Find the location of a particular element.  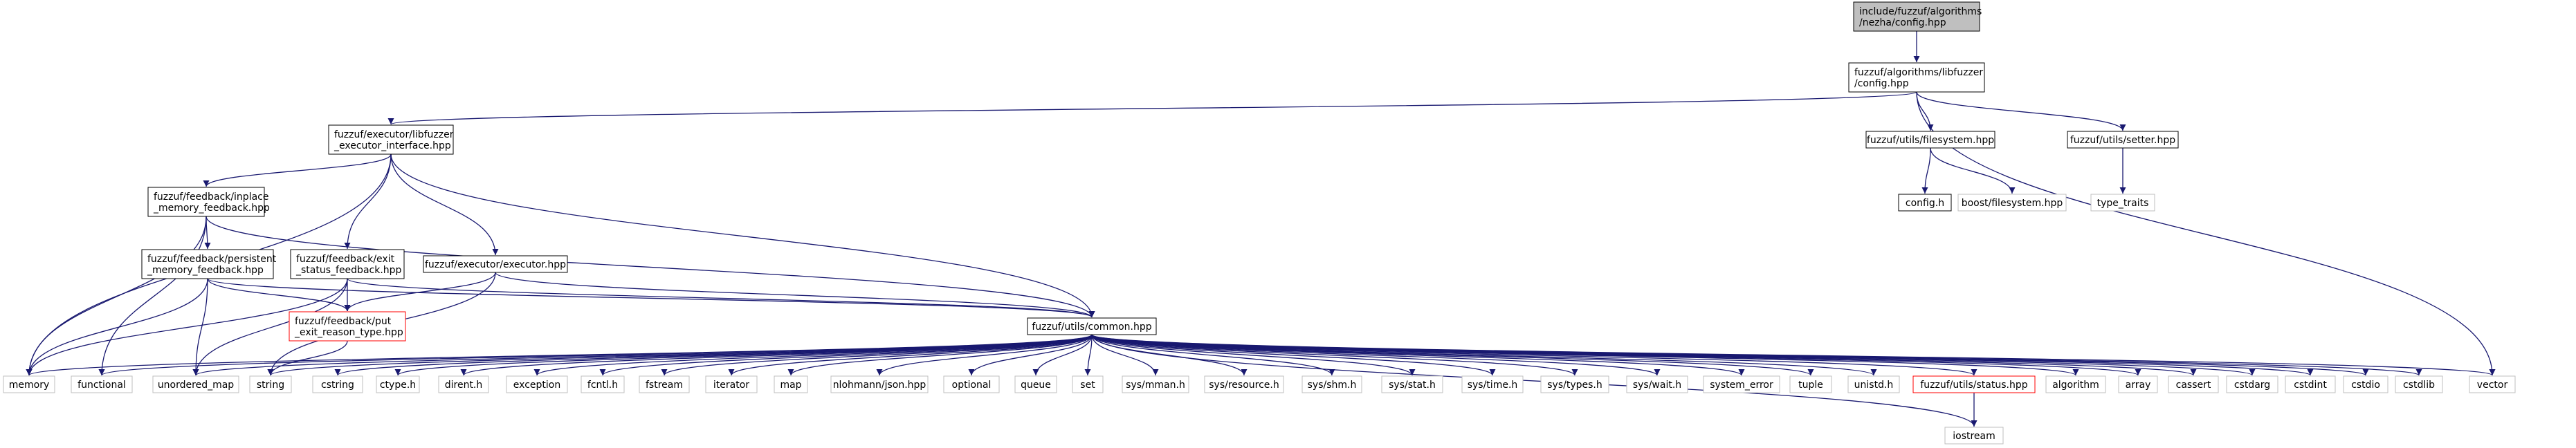

edge-libfuzzer_config-to-executor_interface is located at coordinates (1153, 108).